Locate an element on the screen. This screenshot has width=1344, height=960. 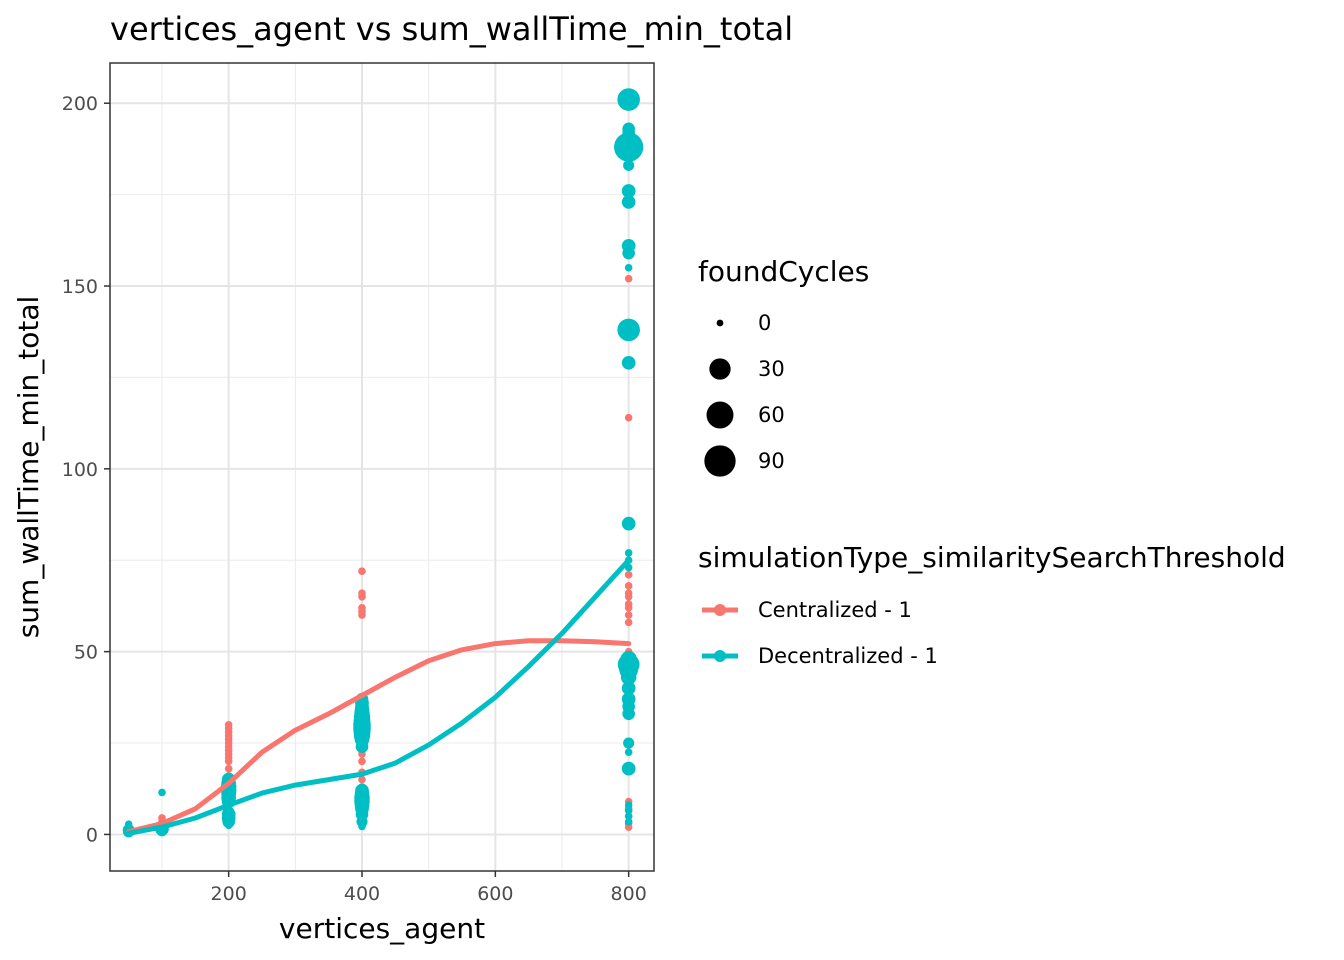
size-legend: foundCycles 0 30 60 90 is located at coordinates (783, 366).